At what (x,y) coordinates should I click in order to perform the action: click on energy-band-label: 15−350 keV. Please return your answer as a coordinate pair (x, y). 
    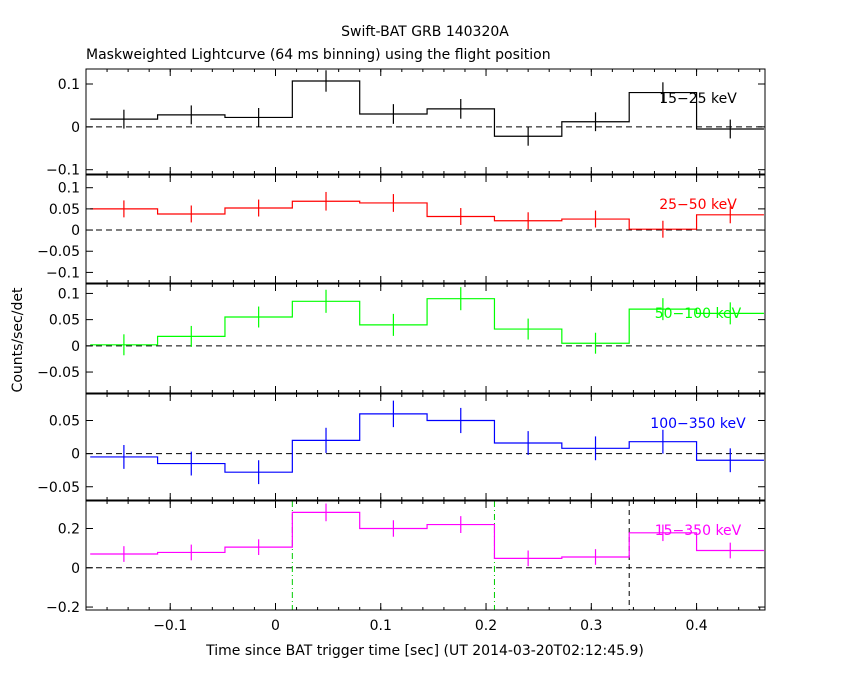
    Looking at the image, I should click on (698, 531).